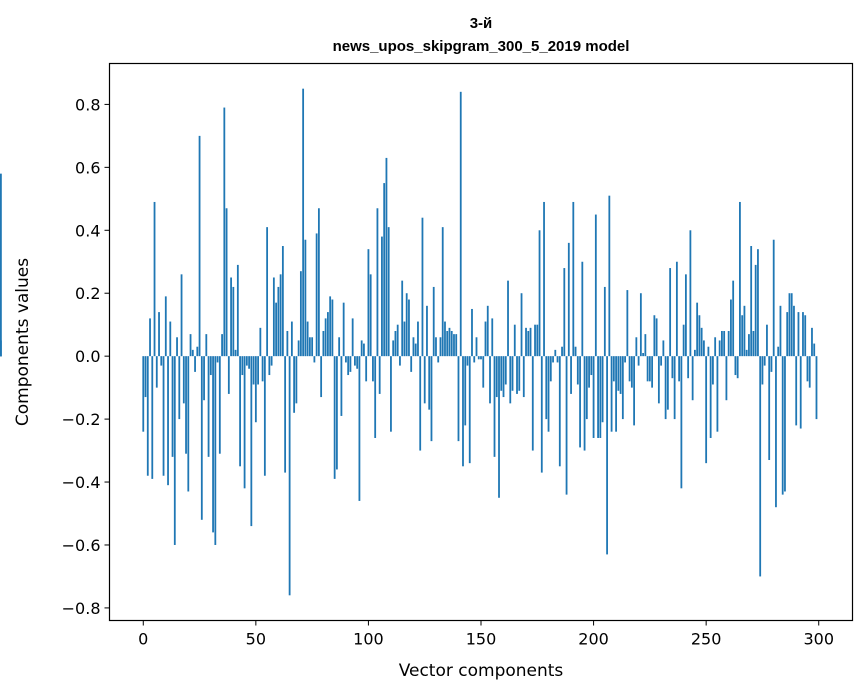 The height and width of the screenshot is (696, 867). I want to click on x-axis-label: Vector components, so click(481, 671).